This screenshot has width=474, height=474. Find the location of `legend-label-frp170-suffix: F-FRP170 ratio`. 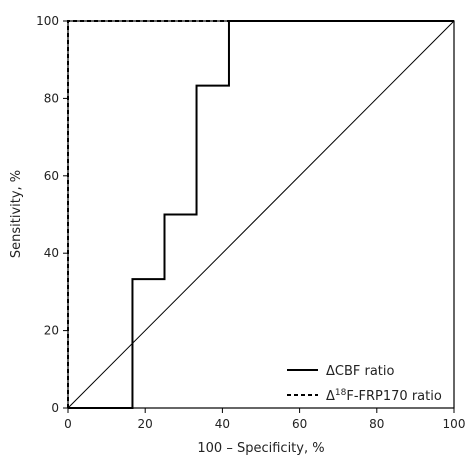

legend-label-frp170-suffix: F-FRP170 ratio is located at coordinates (393, 396).